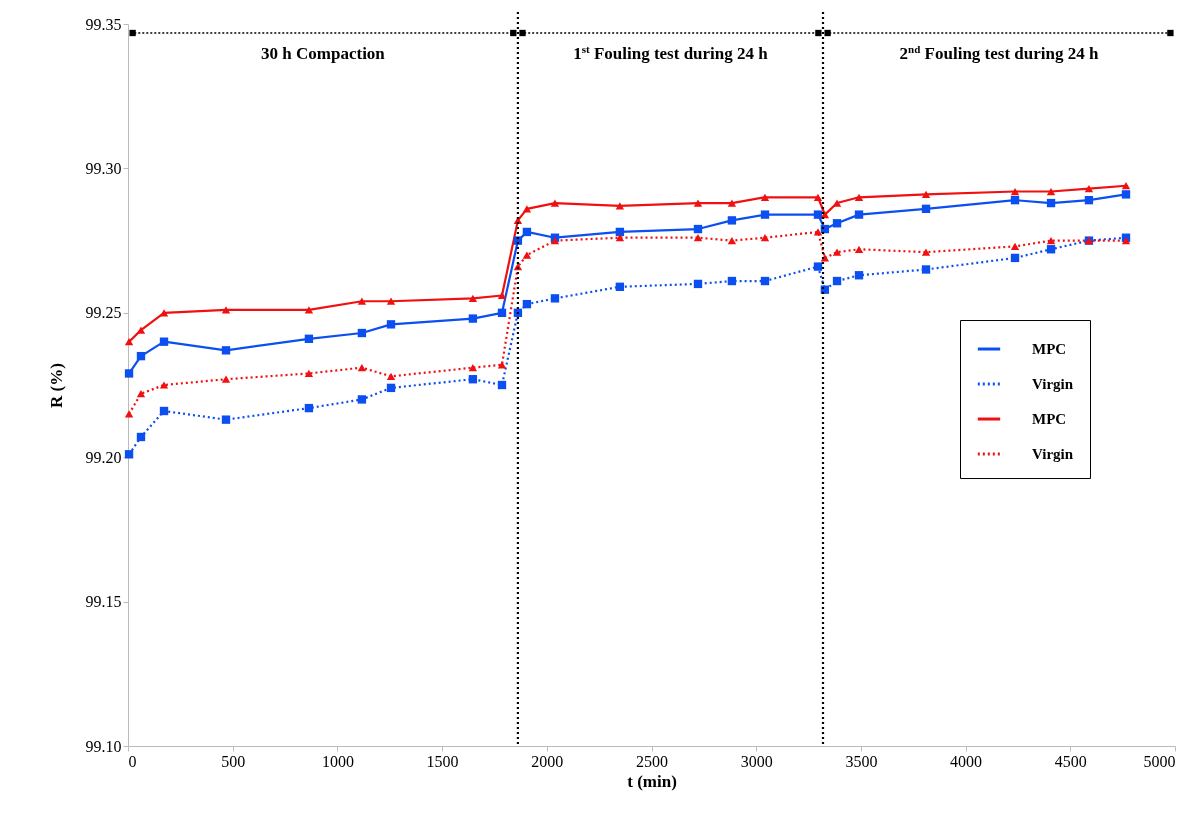  What do you see at coordinates (966, 761) in the screenshot?
I see `x-tick-label: 4000` at bounding box center [966, 761].